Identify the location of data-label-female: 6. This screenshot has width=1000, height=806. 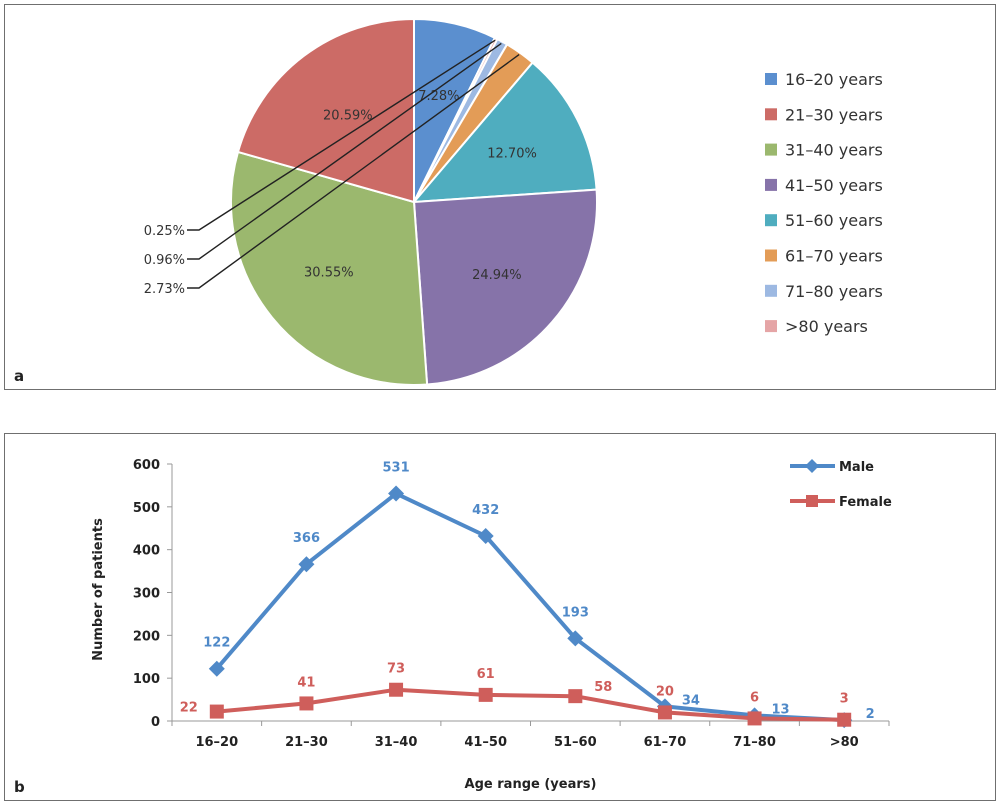
(754, 697).